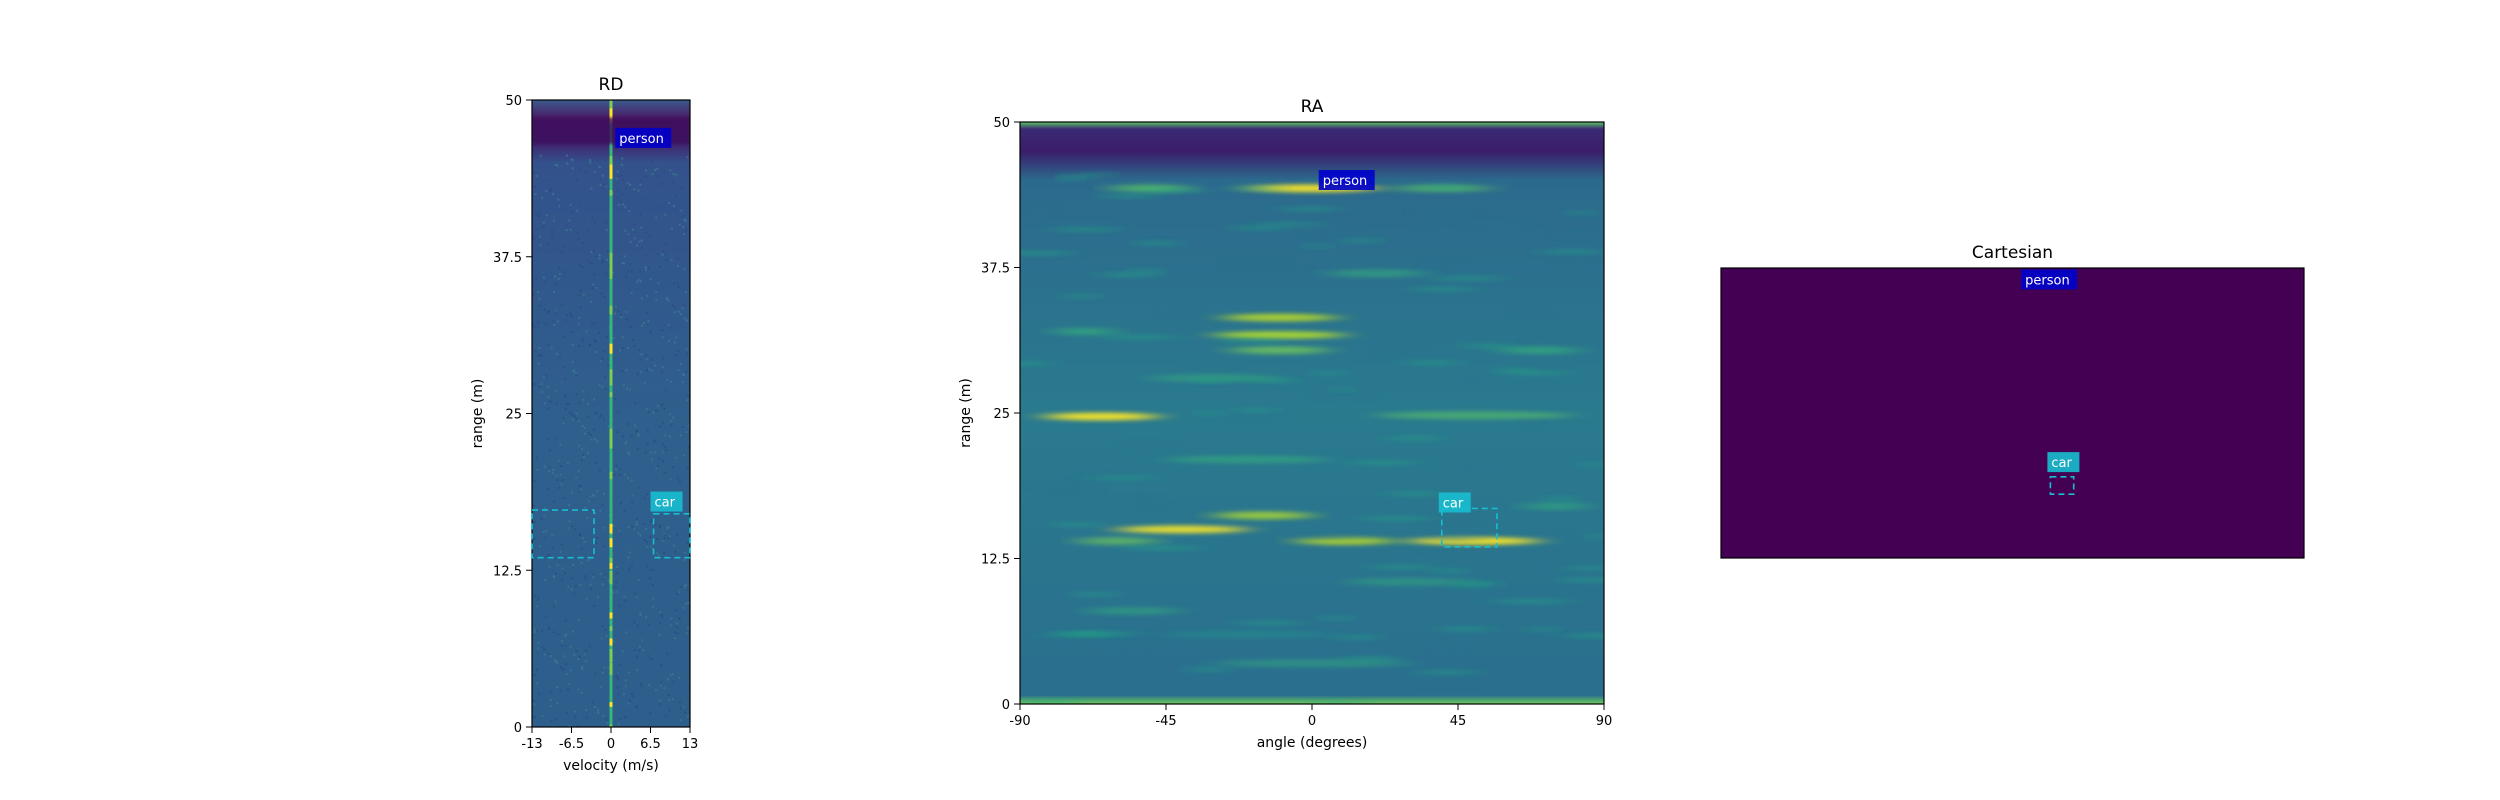 This screenshot has width=2500, height=800. Describe the element at coordinates (1001, 123) in the screenshot. I see `y-tick-label: 50` at that location.